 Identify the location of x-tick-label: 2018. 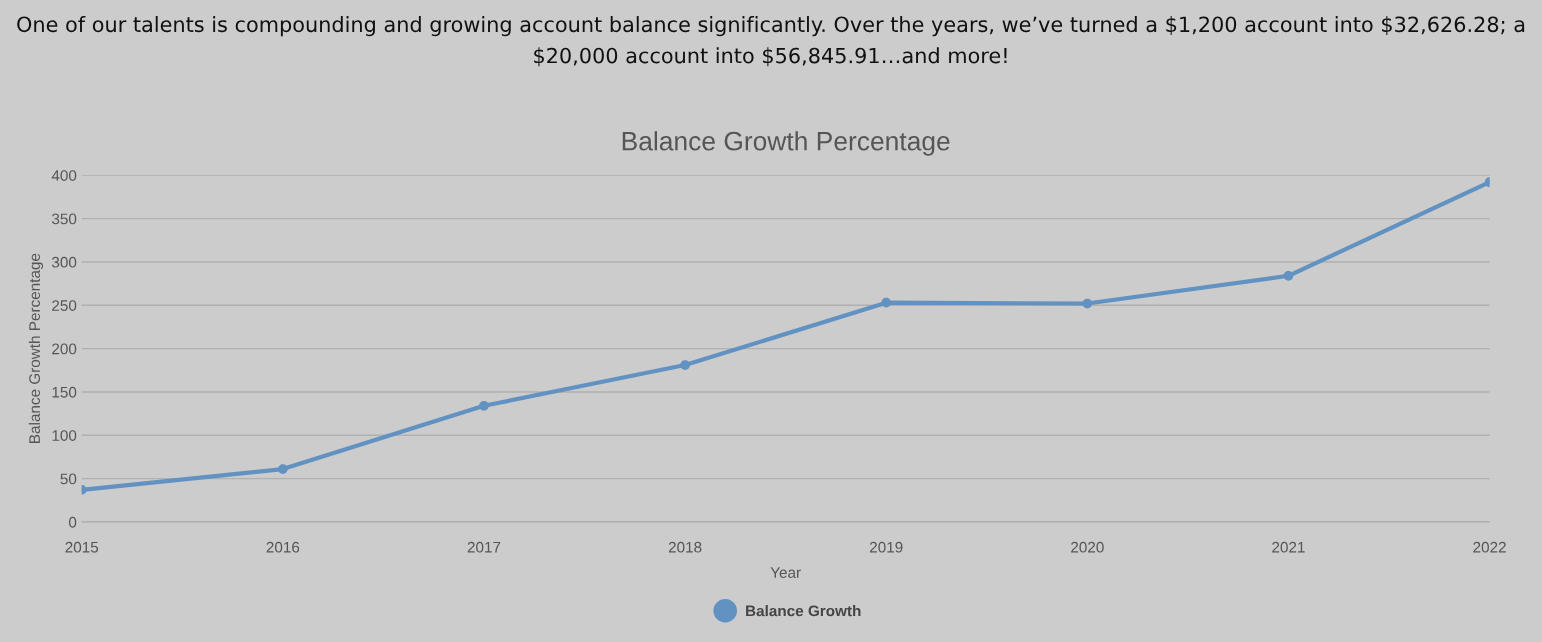
(685, 547).